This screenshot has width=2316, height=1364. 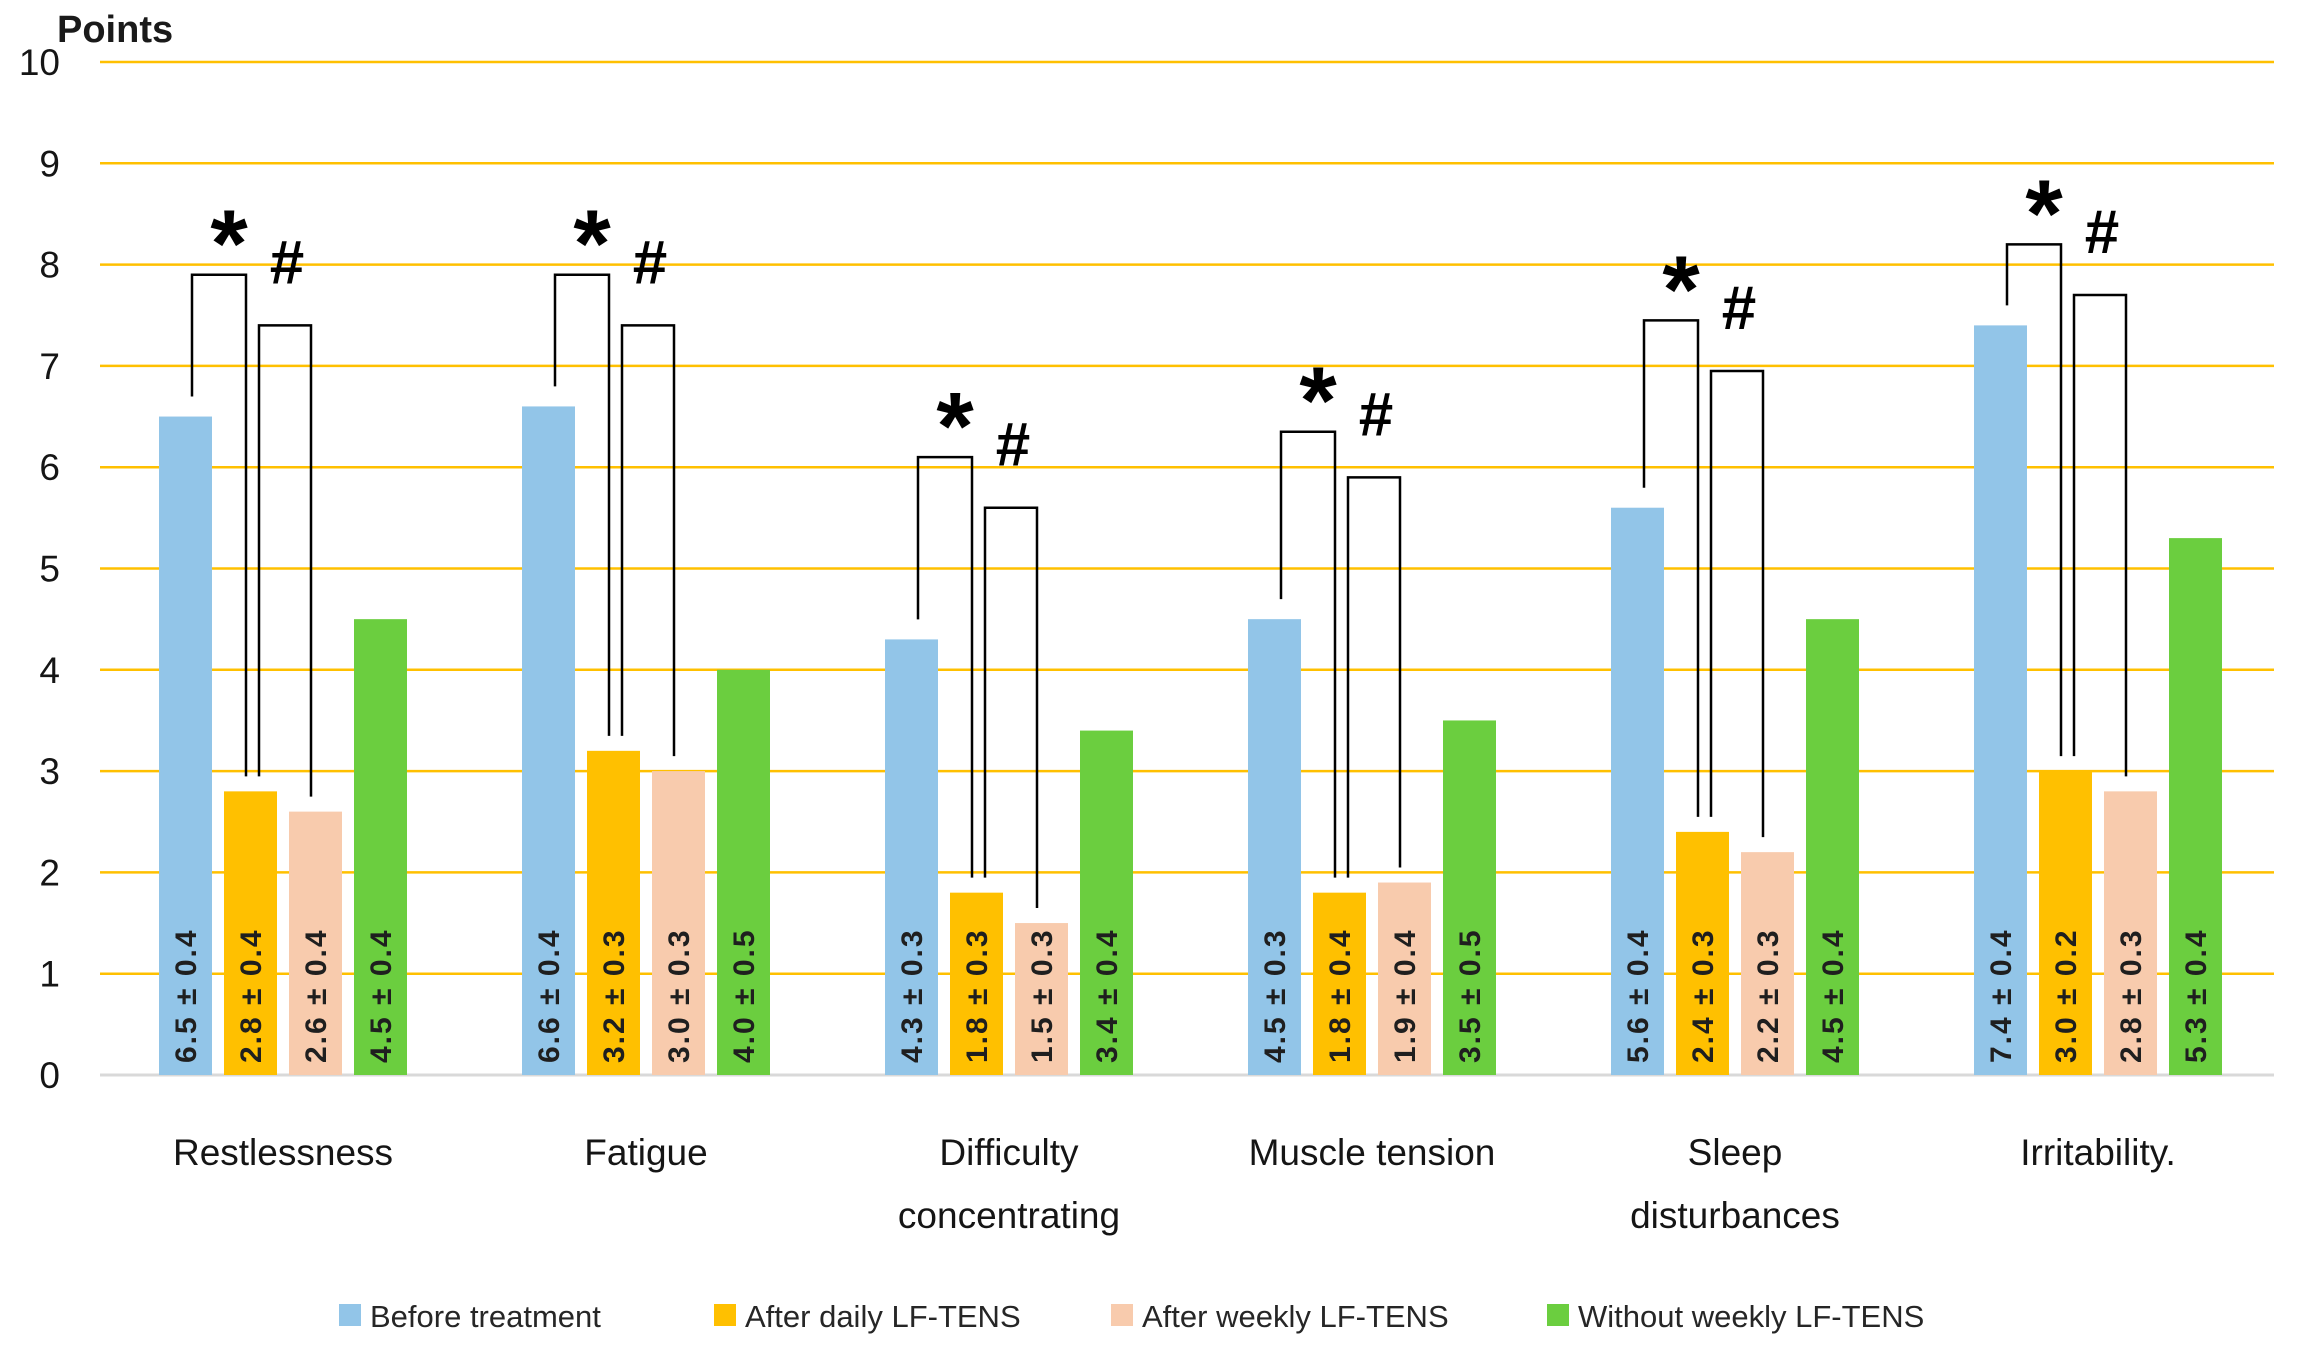 What do you see at coordinates (283, 1152) in the screenshot?
I see `category-label: Restlessness` at bounding box center [283, 1152].